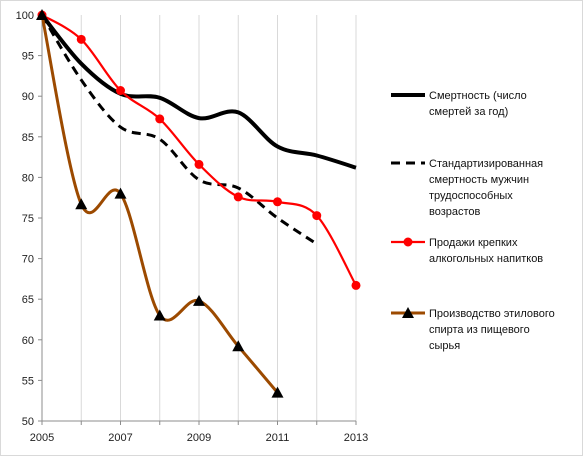 The width and height of the screenshot is (583, 457). What do you see at coordinates (356, 438) in the screenshot?
I see `x-tick-label: 2013` at bounding box center [356, 438].